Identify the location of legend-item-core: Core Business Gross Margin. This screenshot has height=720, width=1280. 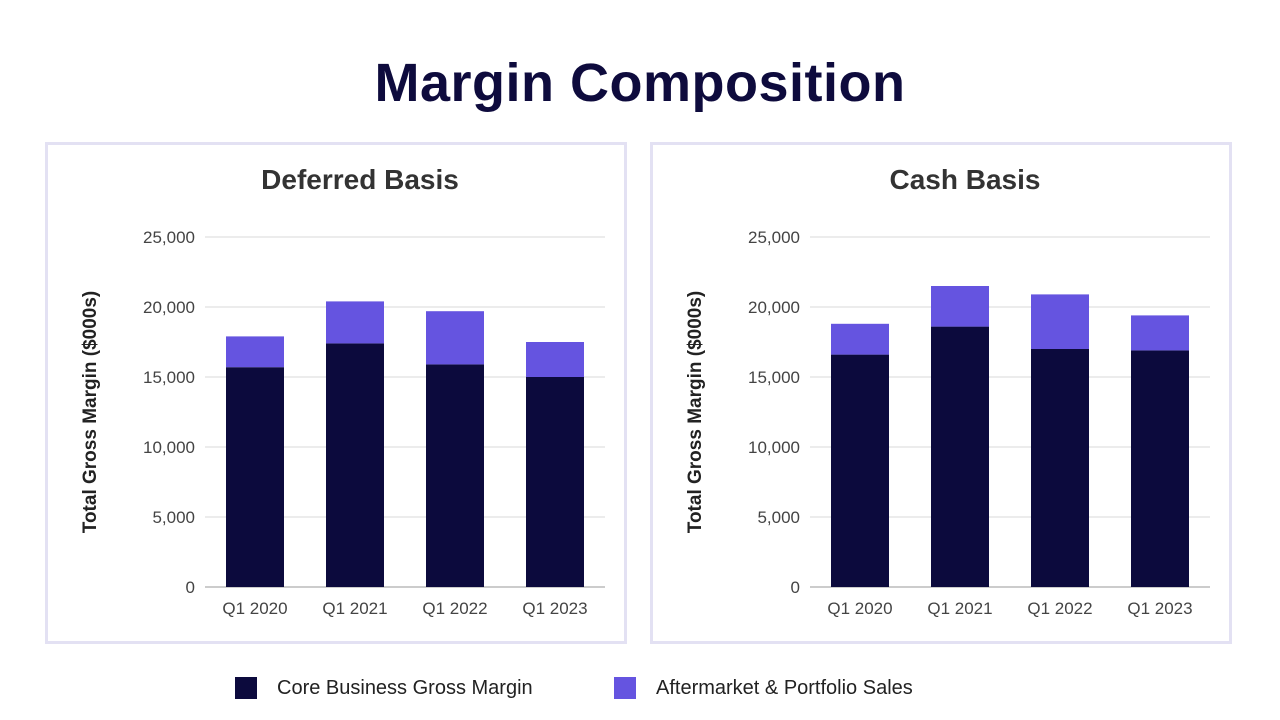
(384, 688).